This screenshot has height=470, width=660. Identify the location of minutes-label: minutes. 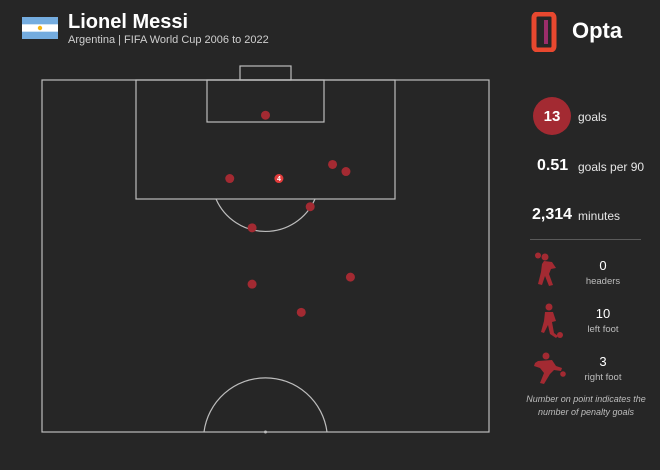
(599, 216).